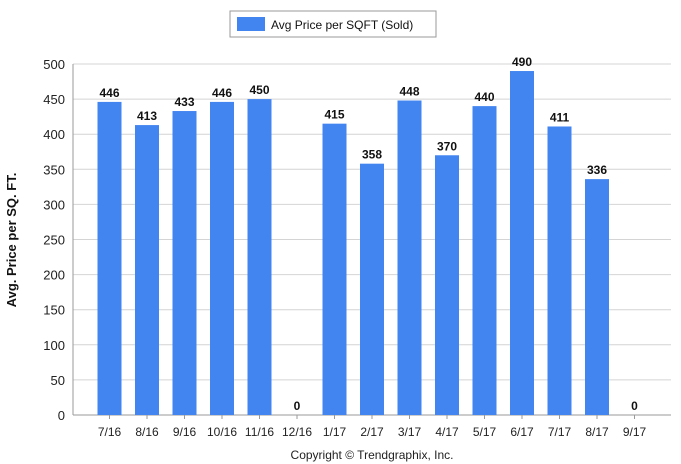  I want to click on x-tick-label: 9/16, so click(185, 432).